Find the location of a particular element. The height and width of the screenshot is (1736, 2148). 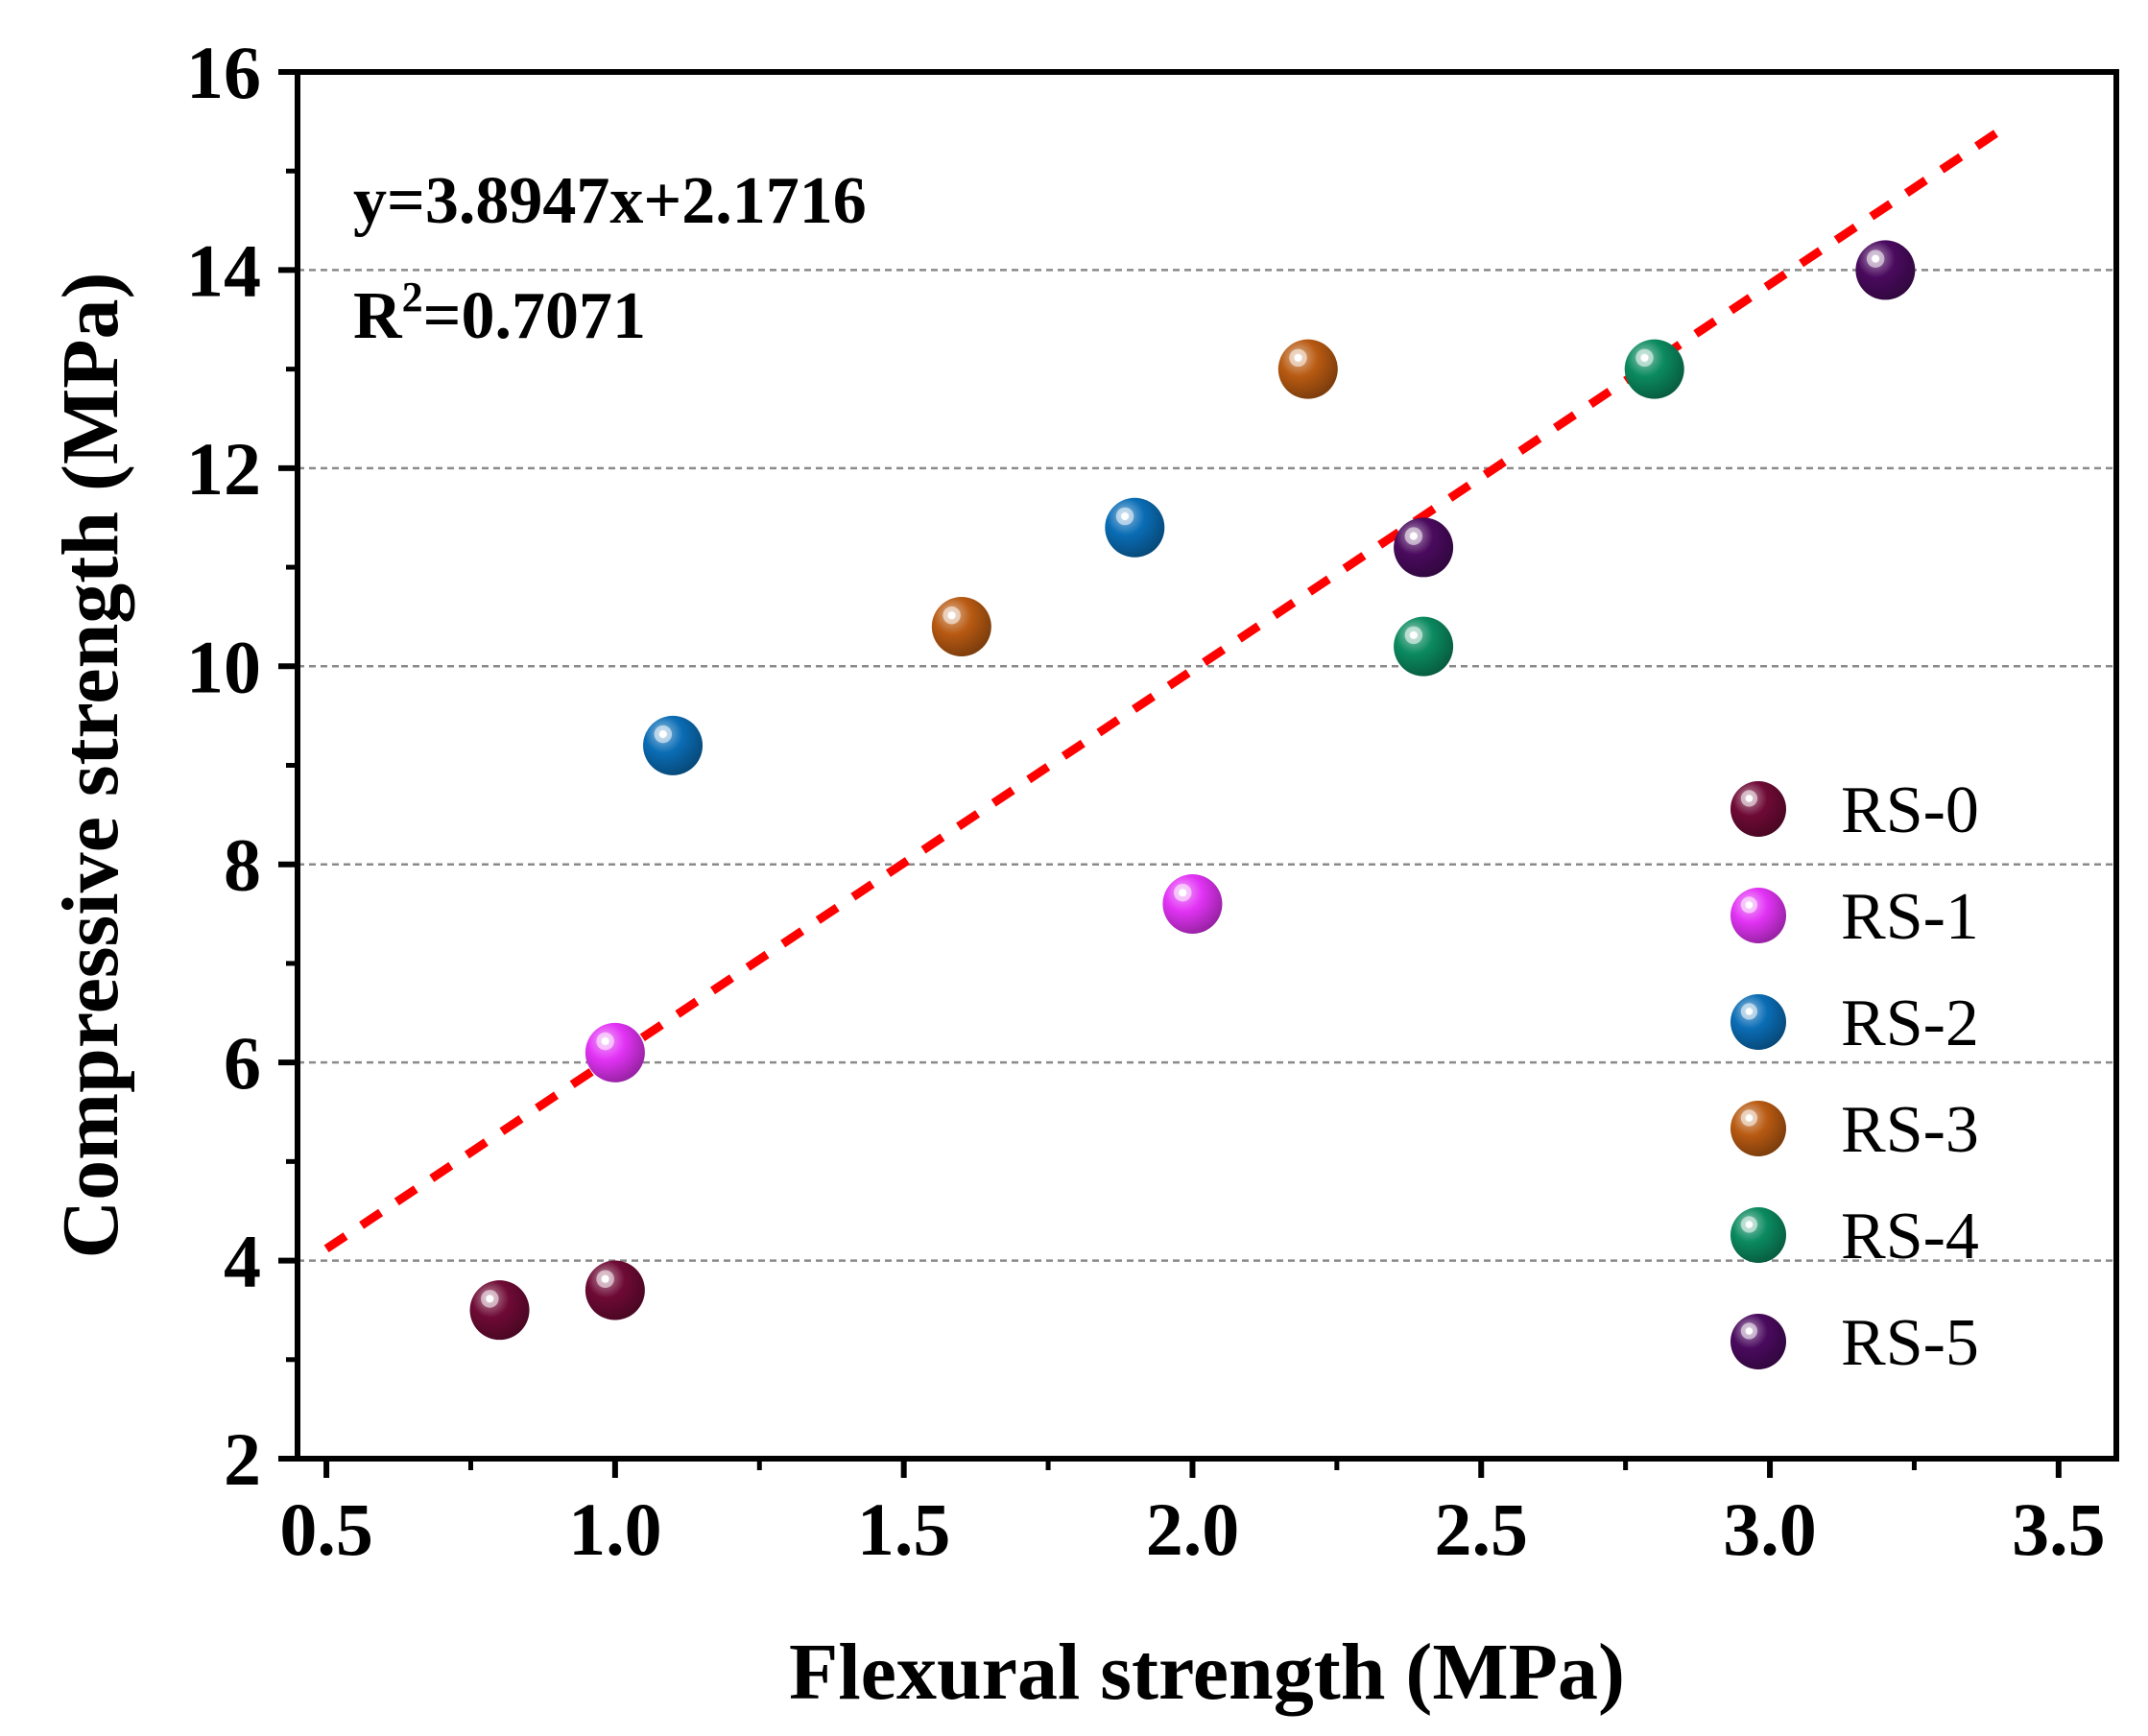

legend-label-rs-0: RS-0 is located at coordinates (1910, 810).